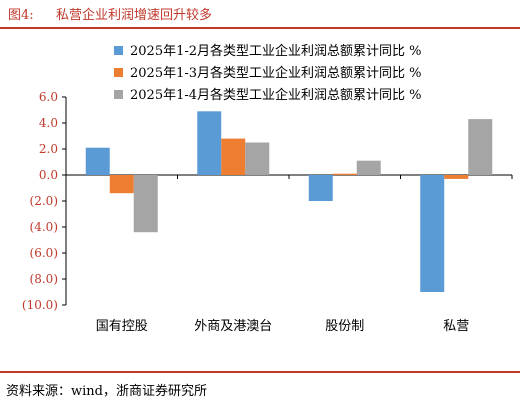 The height and width of the screenshot is (402, 520). Describe the element at coordinates (276, 51) in the screenshot. I see `legend-label: 2025年1-2月各类型工业企业利润总额累计同比 %` at that location.